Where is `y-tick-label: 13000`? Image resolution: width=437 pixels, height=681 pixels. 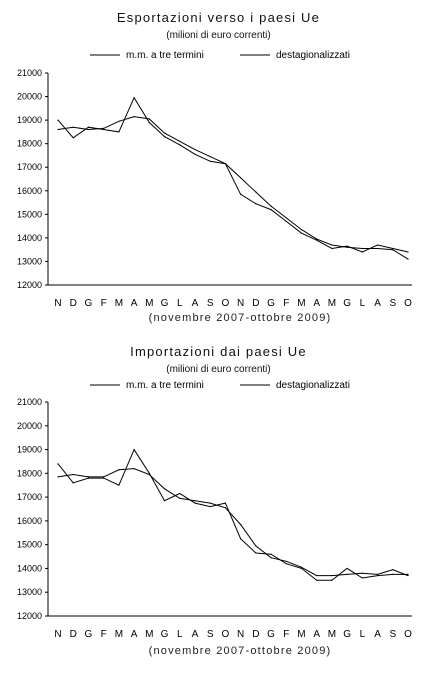
y-tick-label: 13000 is located at coordinates (29, 261).